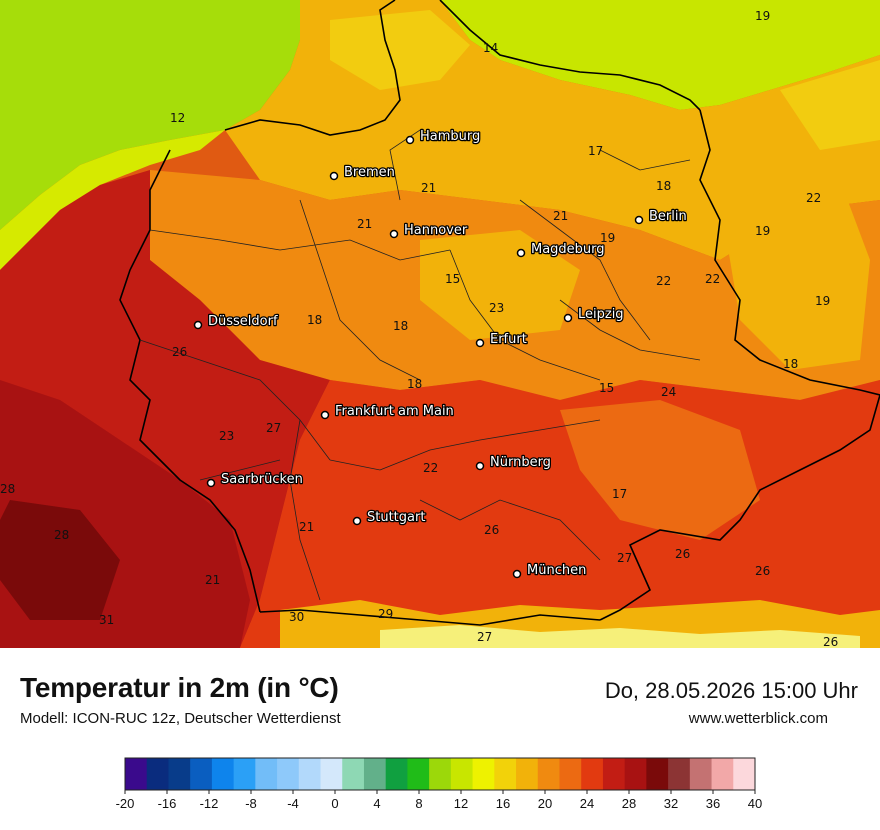  I want to click on baltic-sea, so click(660, 55).